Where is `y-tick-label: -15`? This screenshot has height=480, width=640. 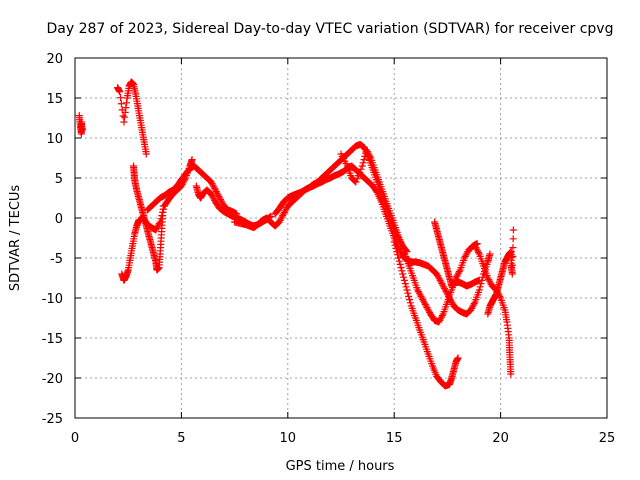
y-tick-label: -15 is located at coordinates (52, 339).